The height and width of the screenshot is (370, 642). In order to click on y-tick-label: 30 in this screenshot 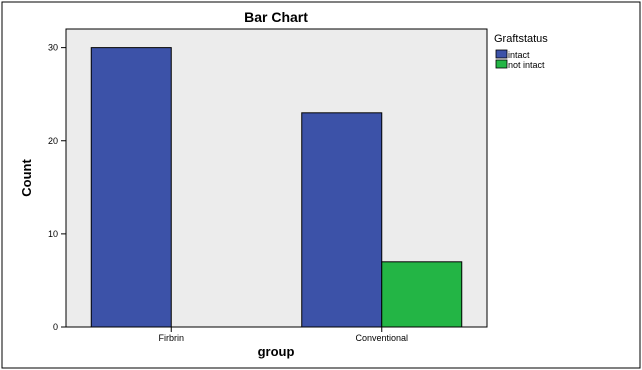, I will do `click(53, 48)`.